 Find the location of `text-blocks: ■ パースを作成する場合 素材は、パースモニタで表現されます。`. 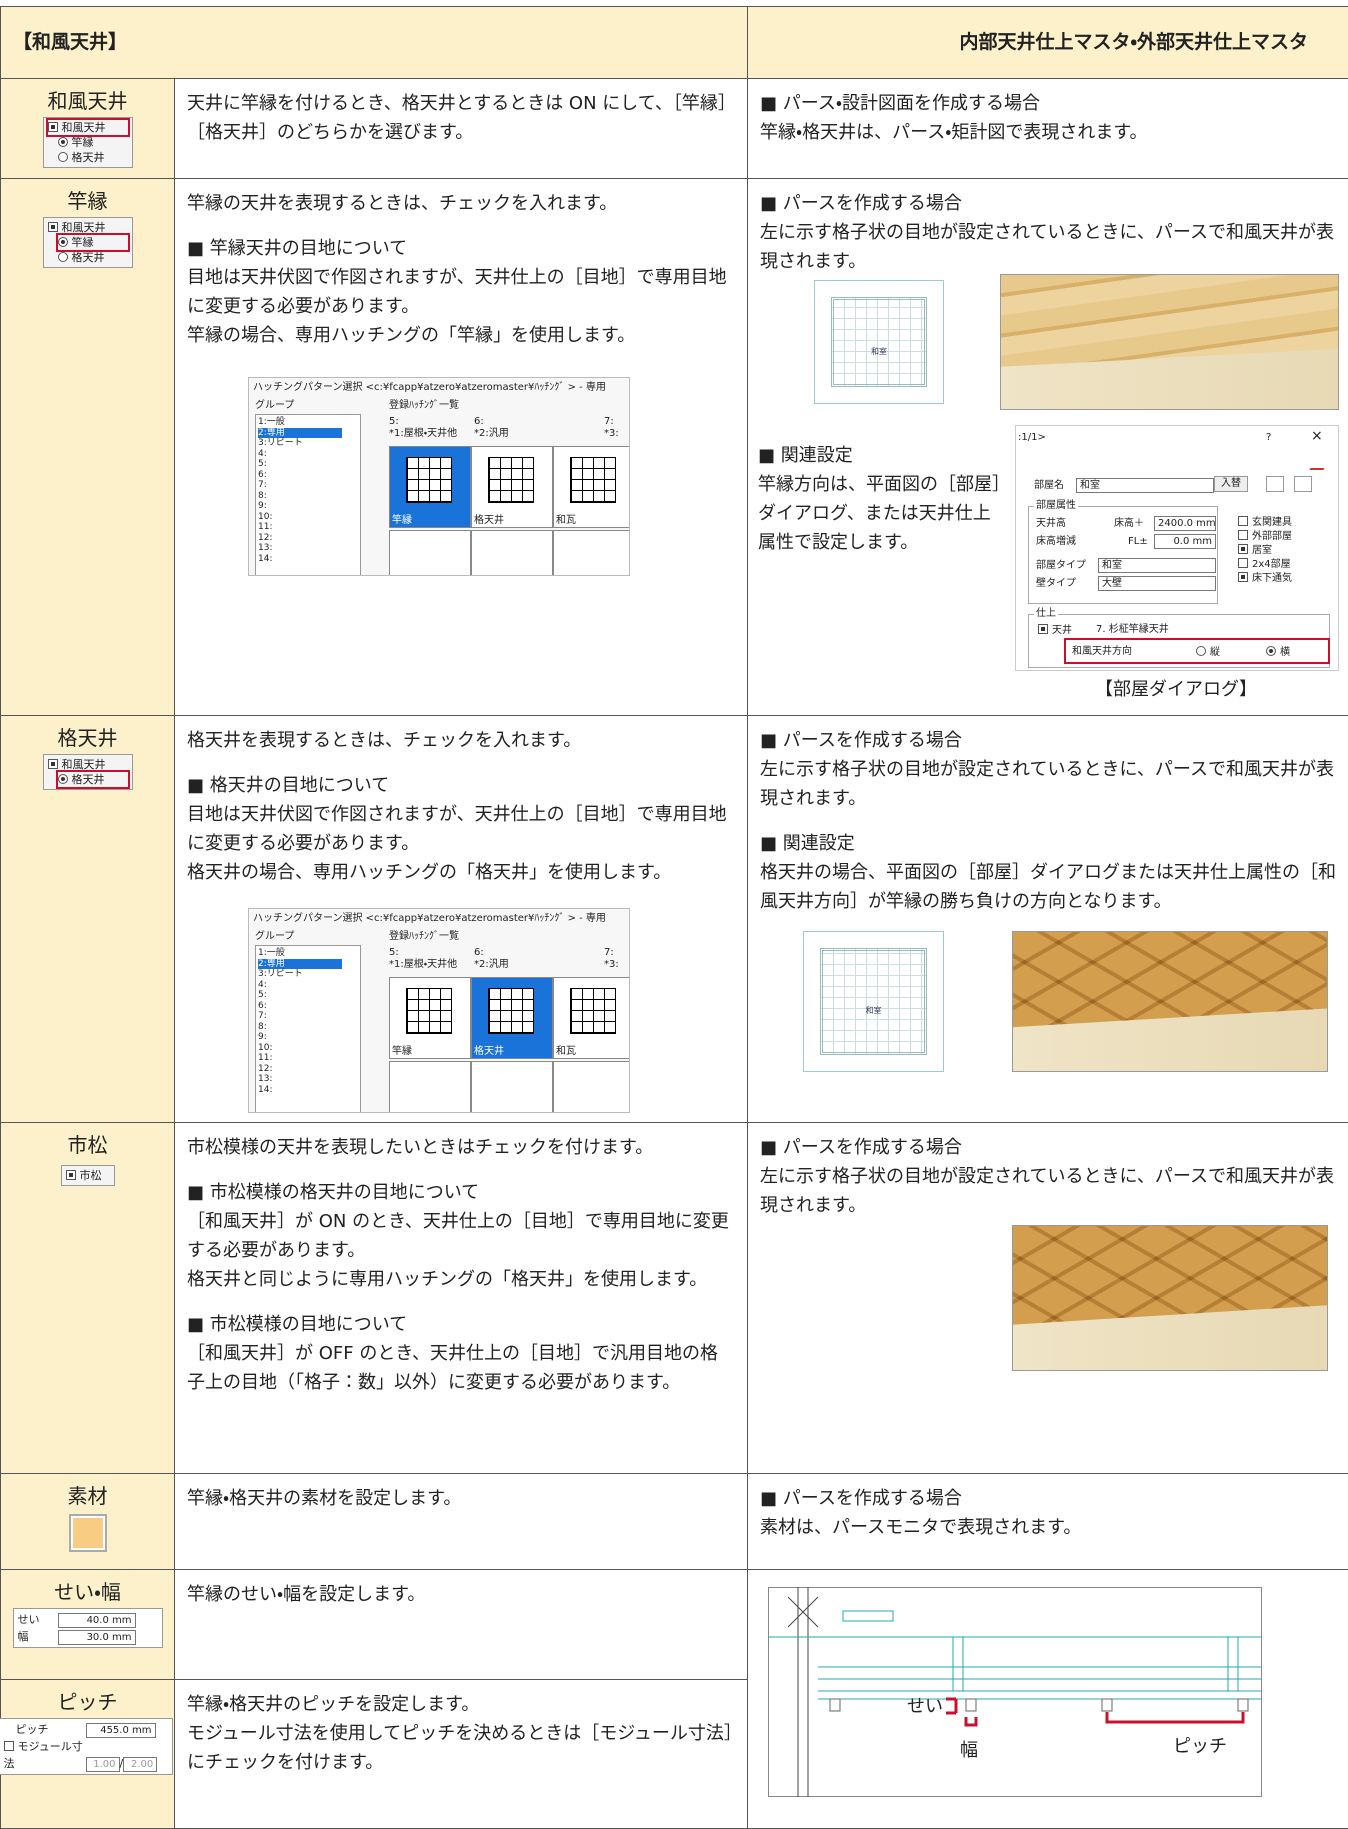

text-blocks: ■ パースを作成する場合 素材は、パースモニタで表現されます。 is located at coordinates (1048, 1513).